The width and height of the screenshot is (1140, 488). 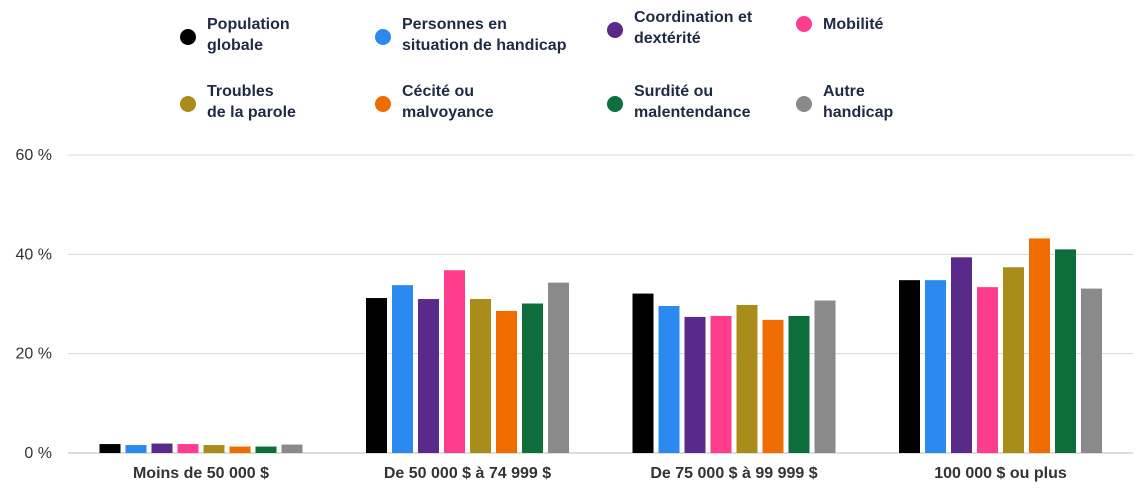 What do you see at coordinates (692, 102) in the screenshot?
I see `legend-label: Surdité ou malentendance` at bounding box center [692, 102].